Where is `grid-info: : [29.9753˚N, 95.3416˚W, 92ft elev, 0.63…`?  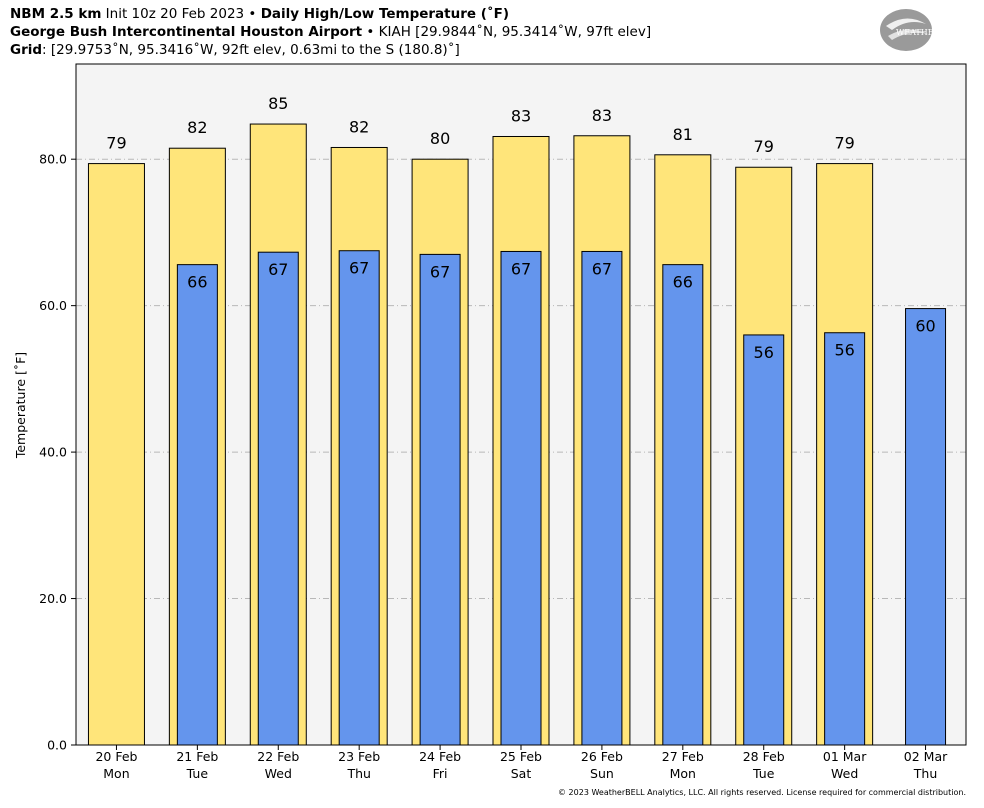 grid-info: : [29.9753˚N, 95.3416˚W, 92ft elev, 0.63… is located at coordinates (251, 50).